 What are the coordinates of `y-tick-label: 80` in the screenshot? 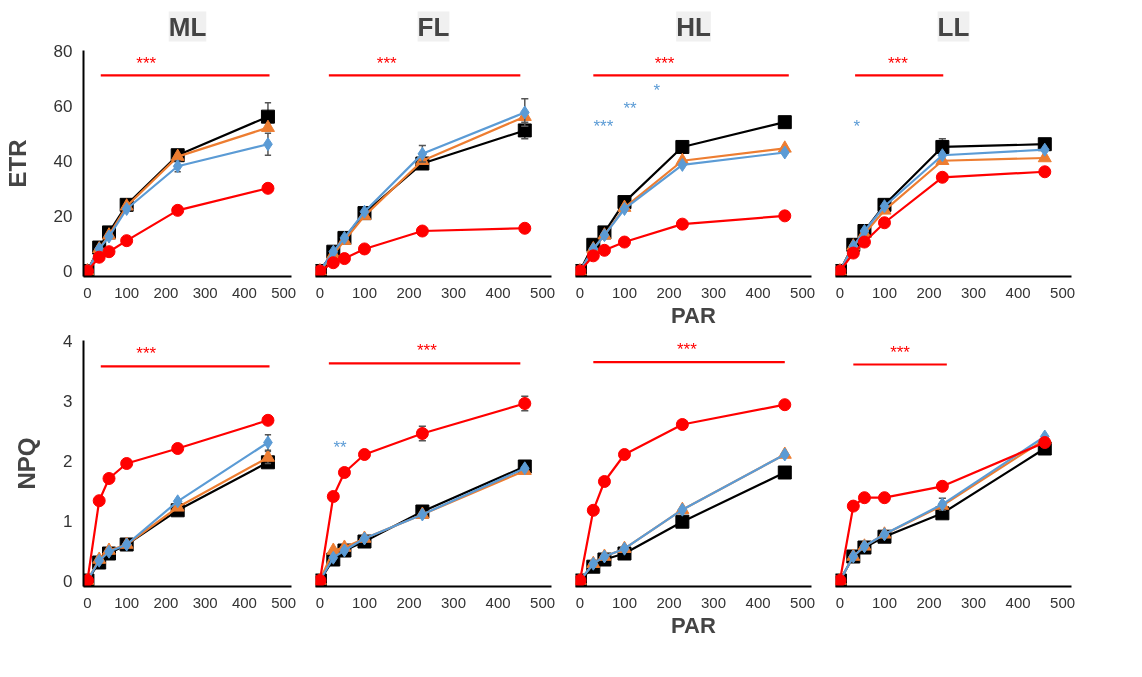 It's located at (63, 51).